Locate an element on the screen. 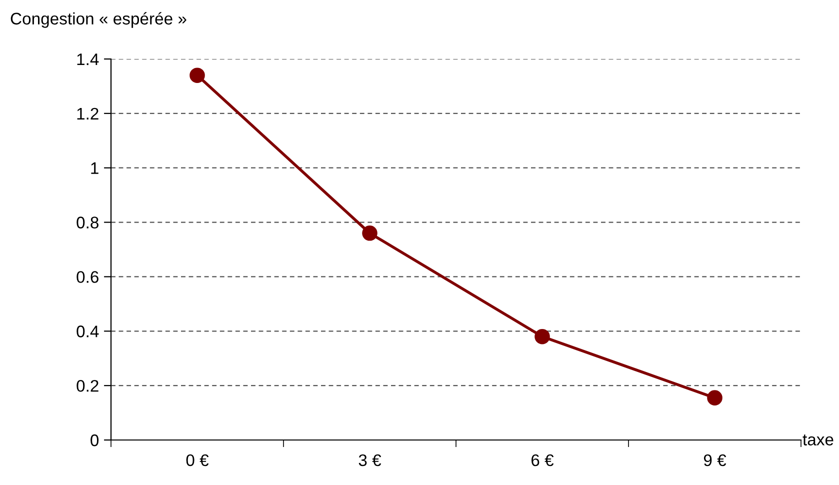  y-tick-label: 0.4 is located at coordinates (87, 332).